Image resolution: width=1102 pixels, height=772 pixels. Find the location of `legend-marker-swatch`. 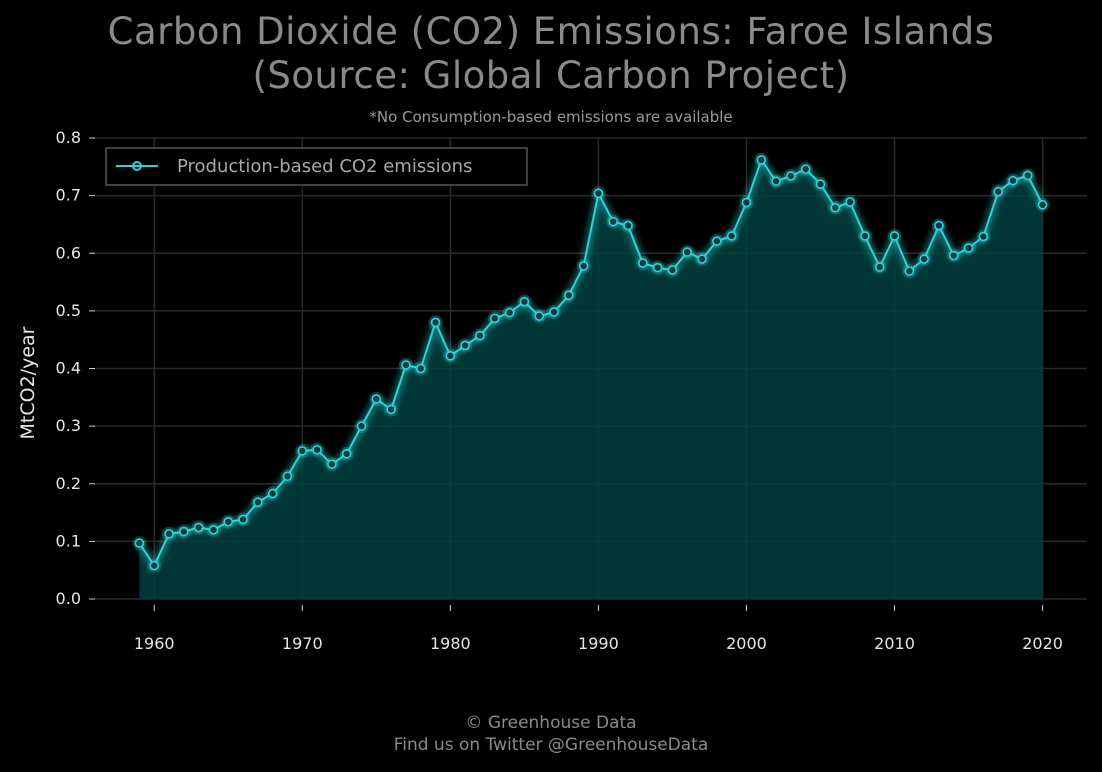

legend-marker-swatch is located at coordinates (137, 166).